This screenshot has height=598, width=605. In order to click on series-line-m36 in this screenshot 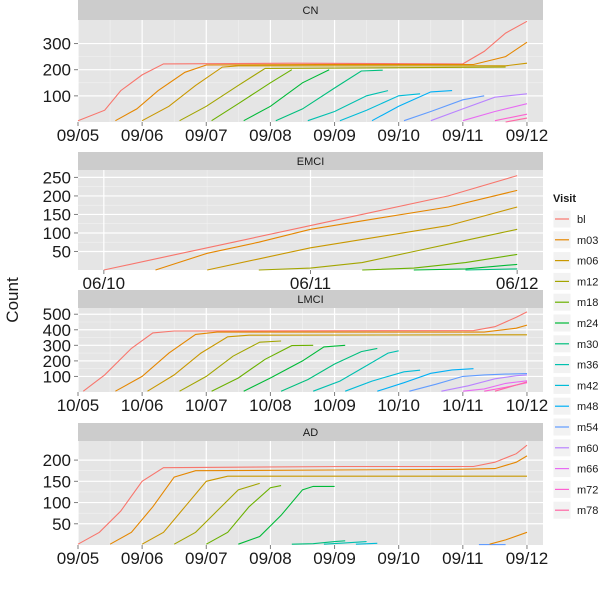, I will do `click(356, 371)`.